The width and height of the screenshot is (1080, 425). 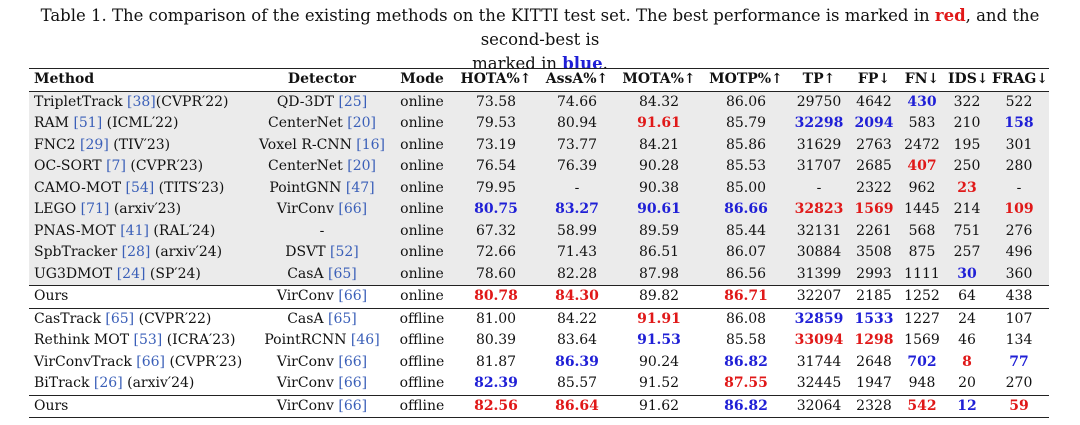 I want to click on metric-cell: 257, so click(x=967, y=253).